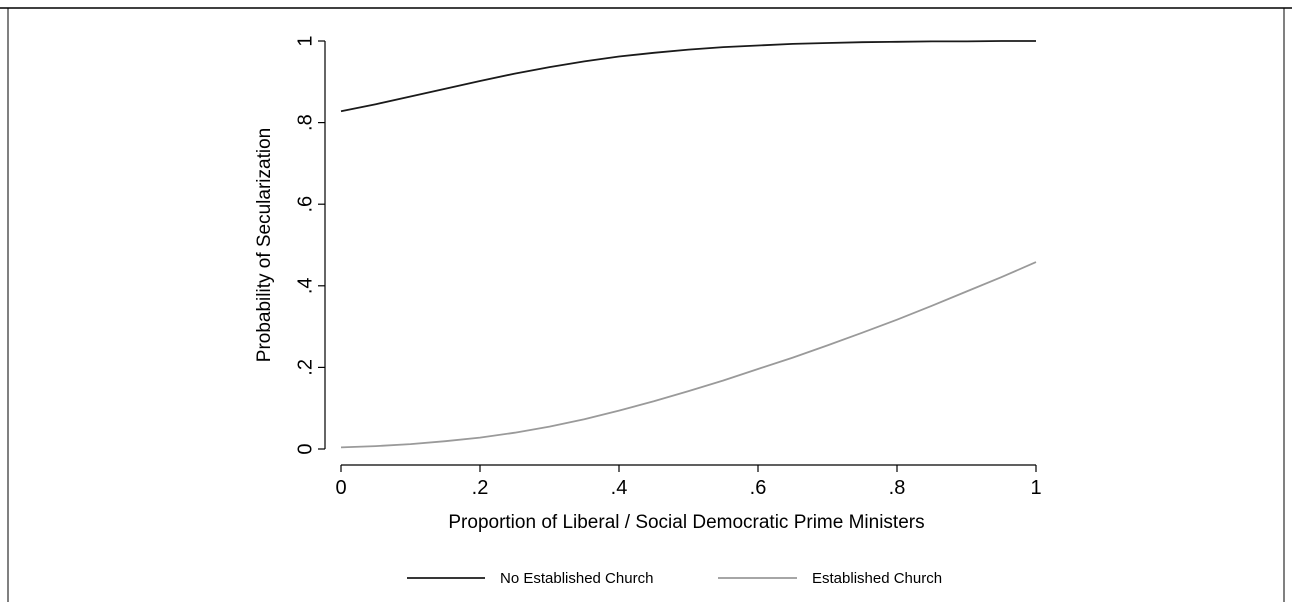 The width and height of the screenshot is (1292, 602). I want to click on x-tick-label: .6, so click(758, 488).